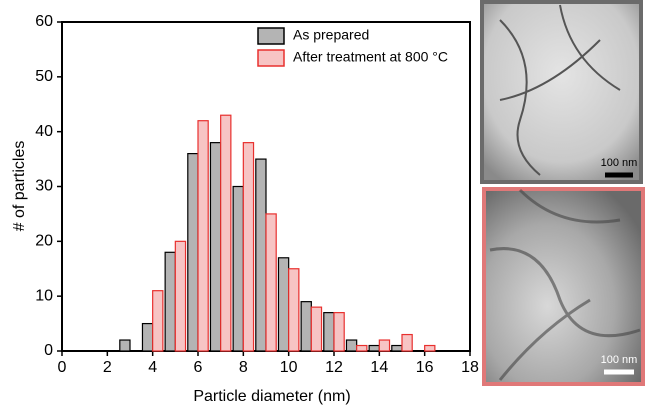 The width and height of the screenshot is (646, 409). I want to click on y-tick-label: 30, so click(44, 186).